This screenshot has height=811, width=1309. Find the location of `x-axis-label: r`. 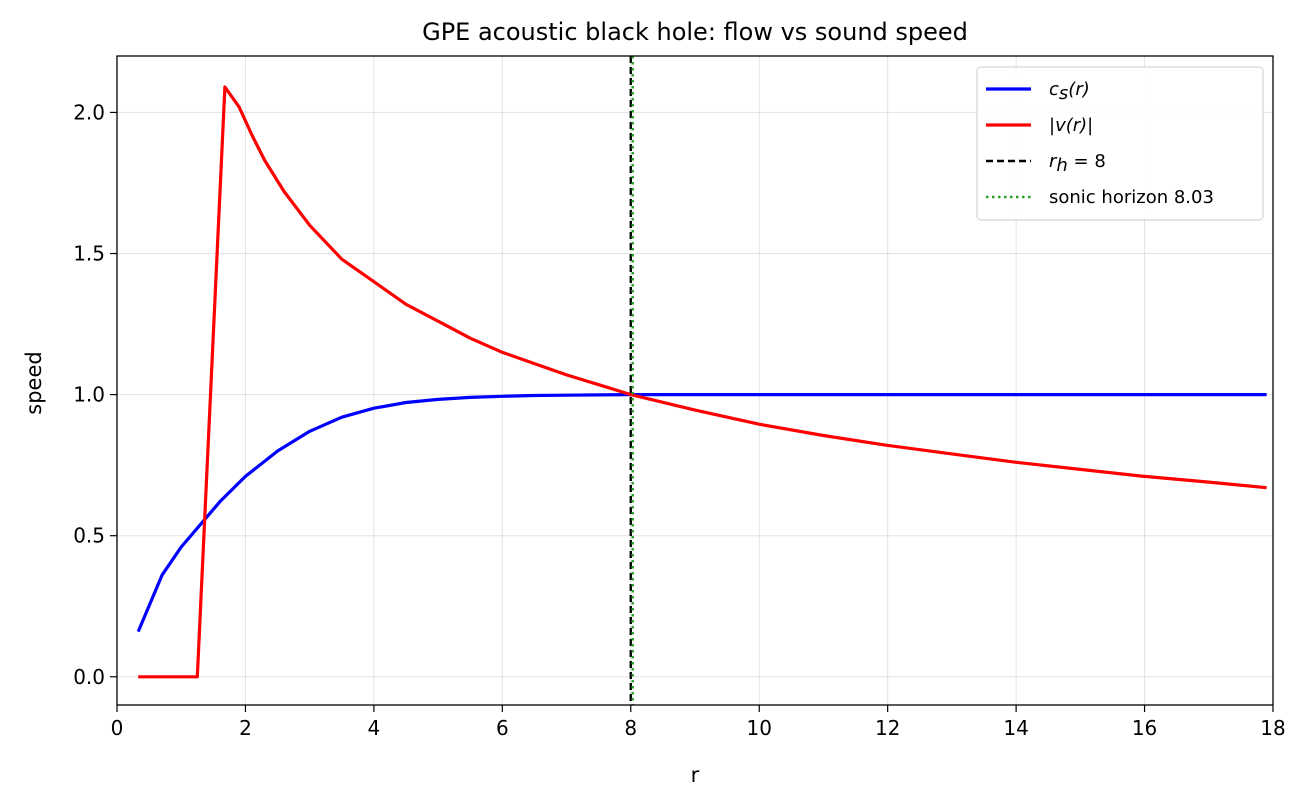

x-axis-label: r is located at coordinates (695, 775).